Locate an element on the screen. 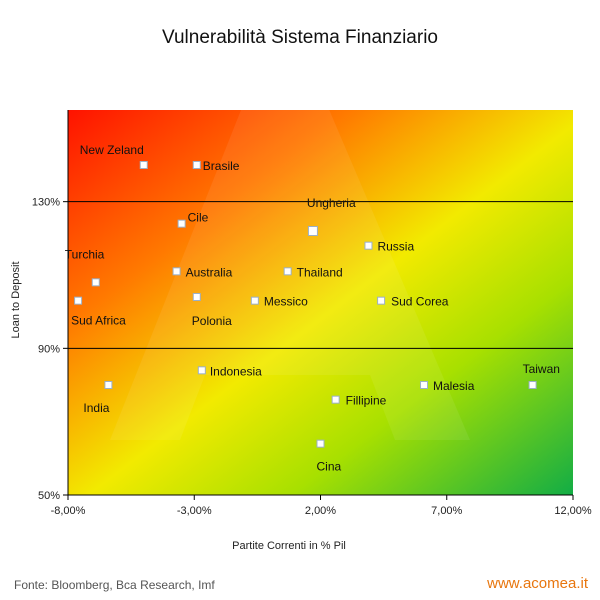  x-tick-label: 12,00% is located at coordinates (573, 511).